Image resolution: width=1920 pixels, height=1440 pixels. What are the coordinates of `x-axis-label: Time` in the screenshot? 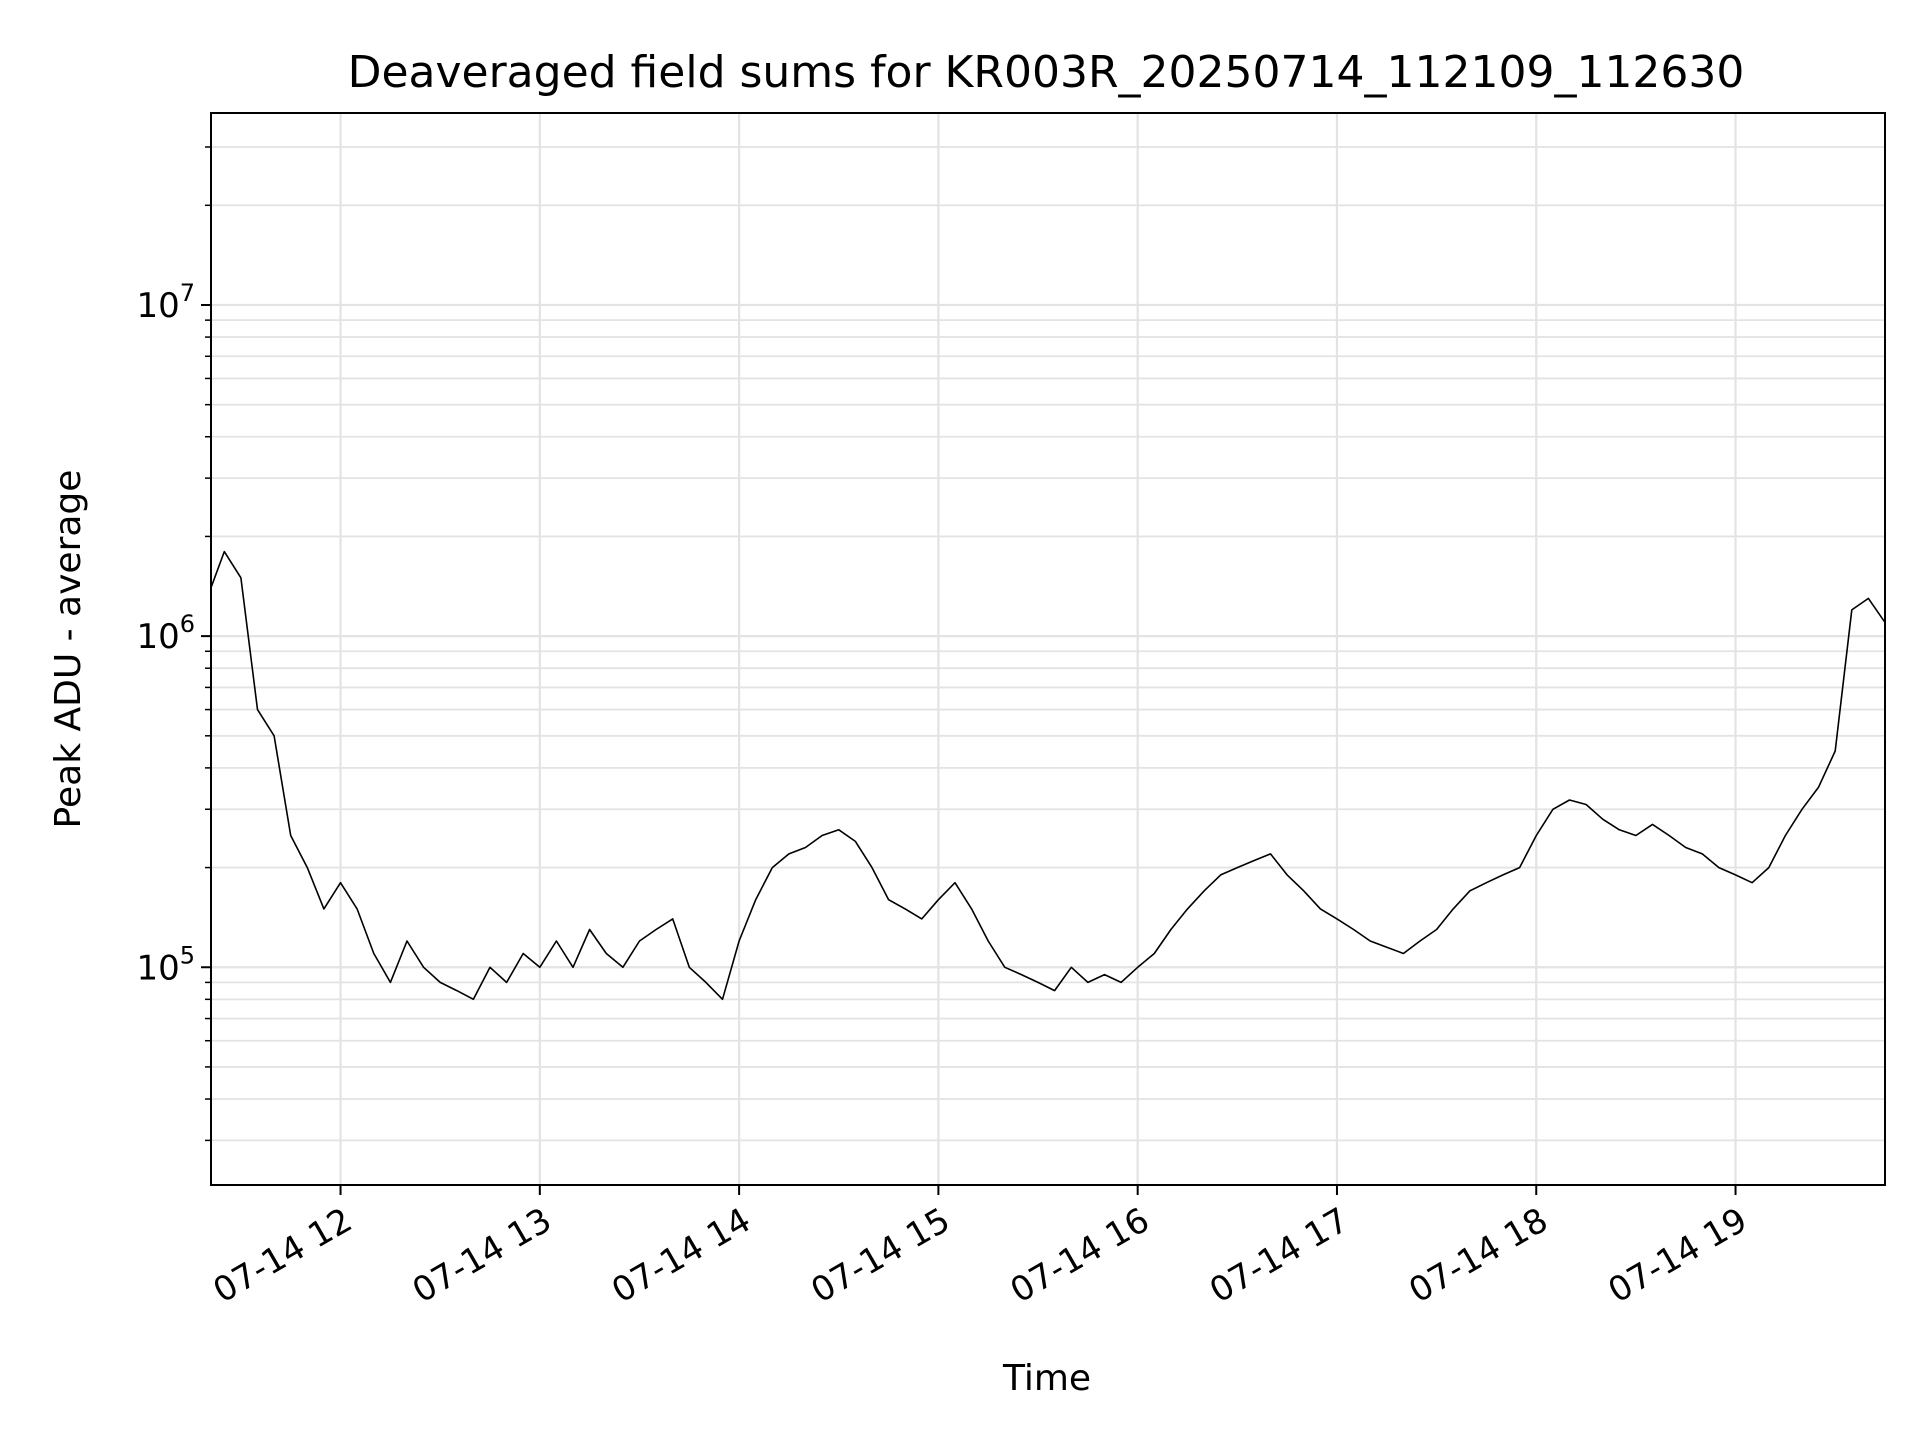 It's located at (1046, 1378).